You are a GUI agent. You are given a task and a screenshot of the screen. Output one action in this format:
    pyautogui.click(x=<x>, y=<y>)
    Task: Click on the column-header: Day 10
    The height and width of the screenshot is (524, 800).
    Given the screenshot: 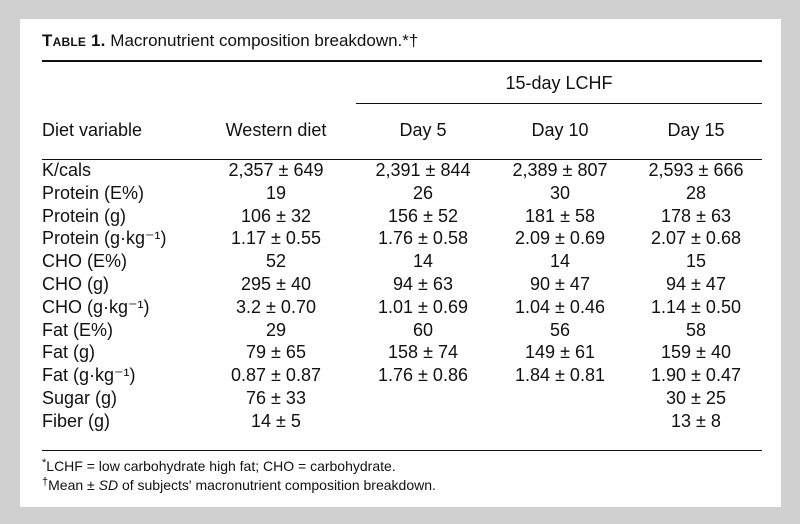 What is the action you would take?
    pyautogui.click(x=560, y=130)
    